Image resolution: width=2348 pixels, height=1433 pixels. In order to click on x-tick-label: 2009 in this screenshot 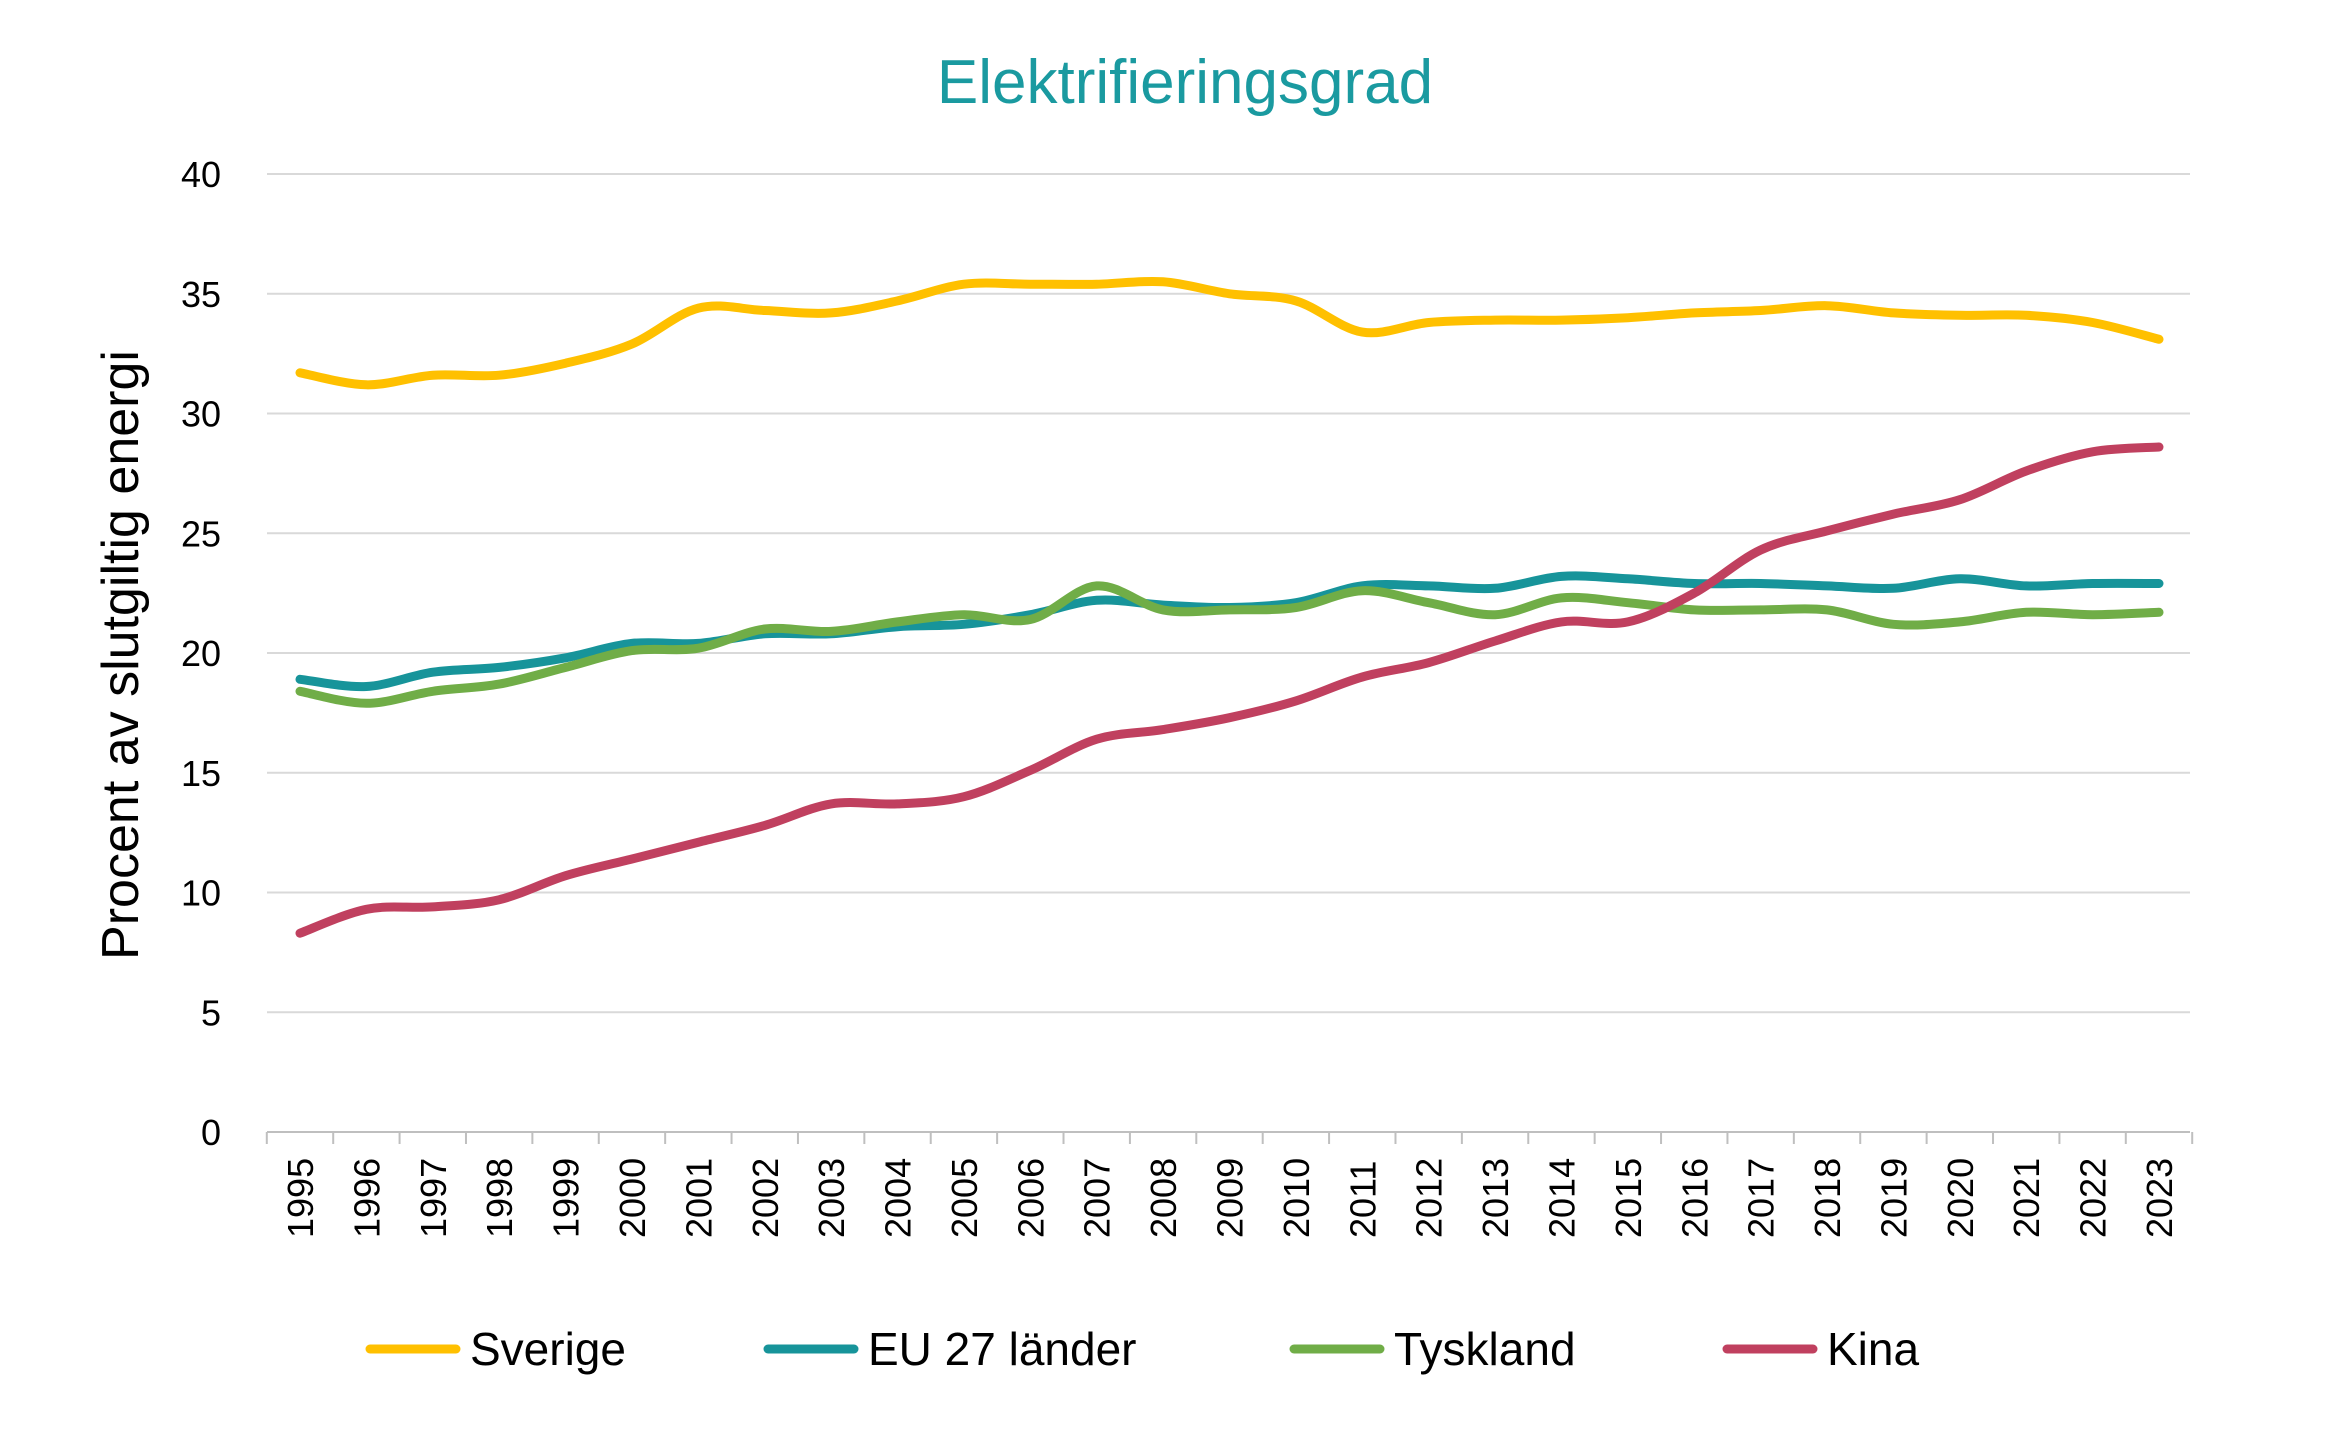, I will do `click(1230, 1198)`.